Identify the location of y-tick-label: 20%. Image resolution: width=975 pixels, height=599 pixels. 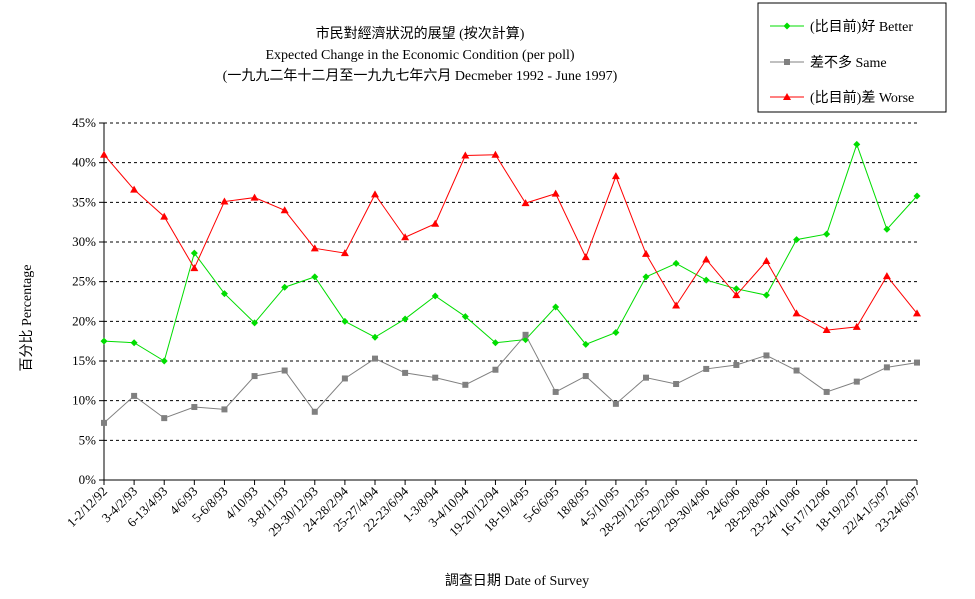
(84, 320).